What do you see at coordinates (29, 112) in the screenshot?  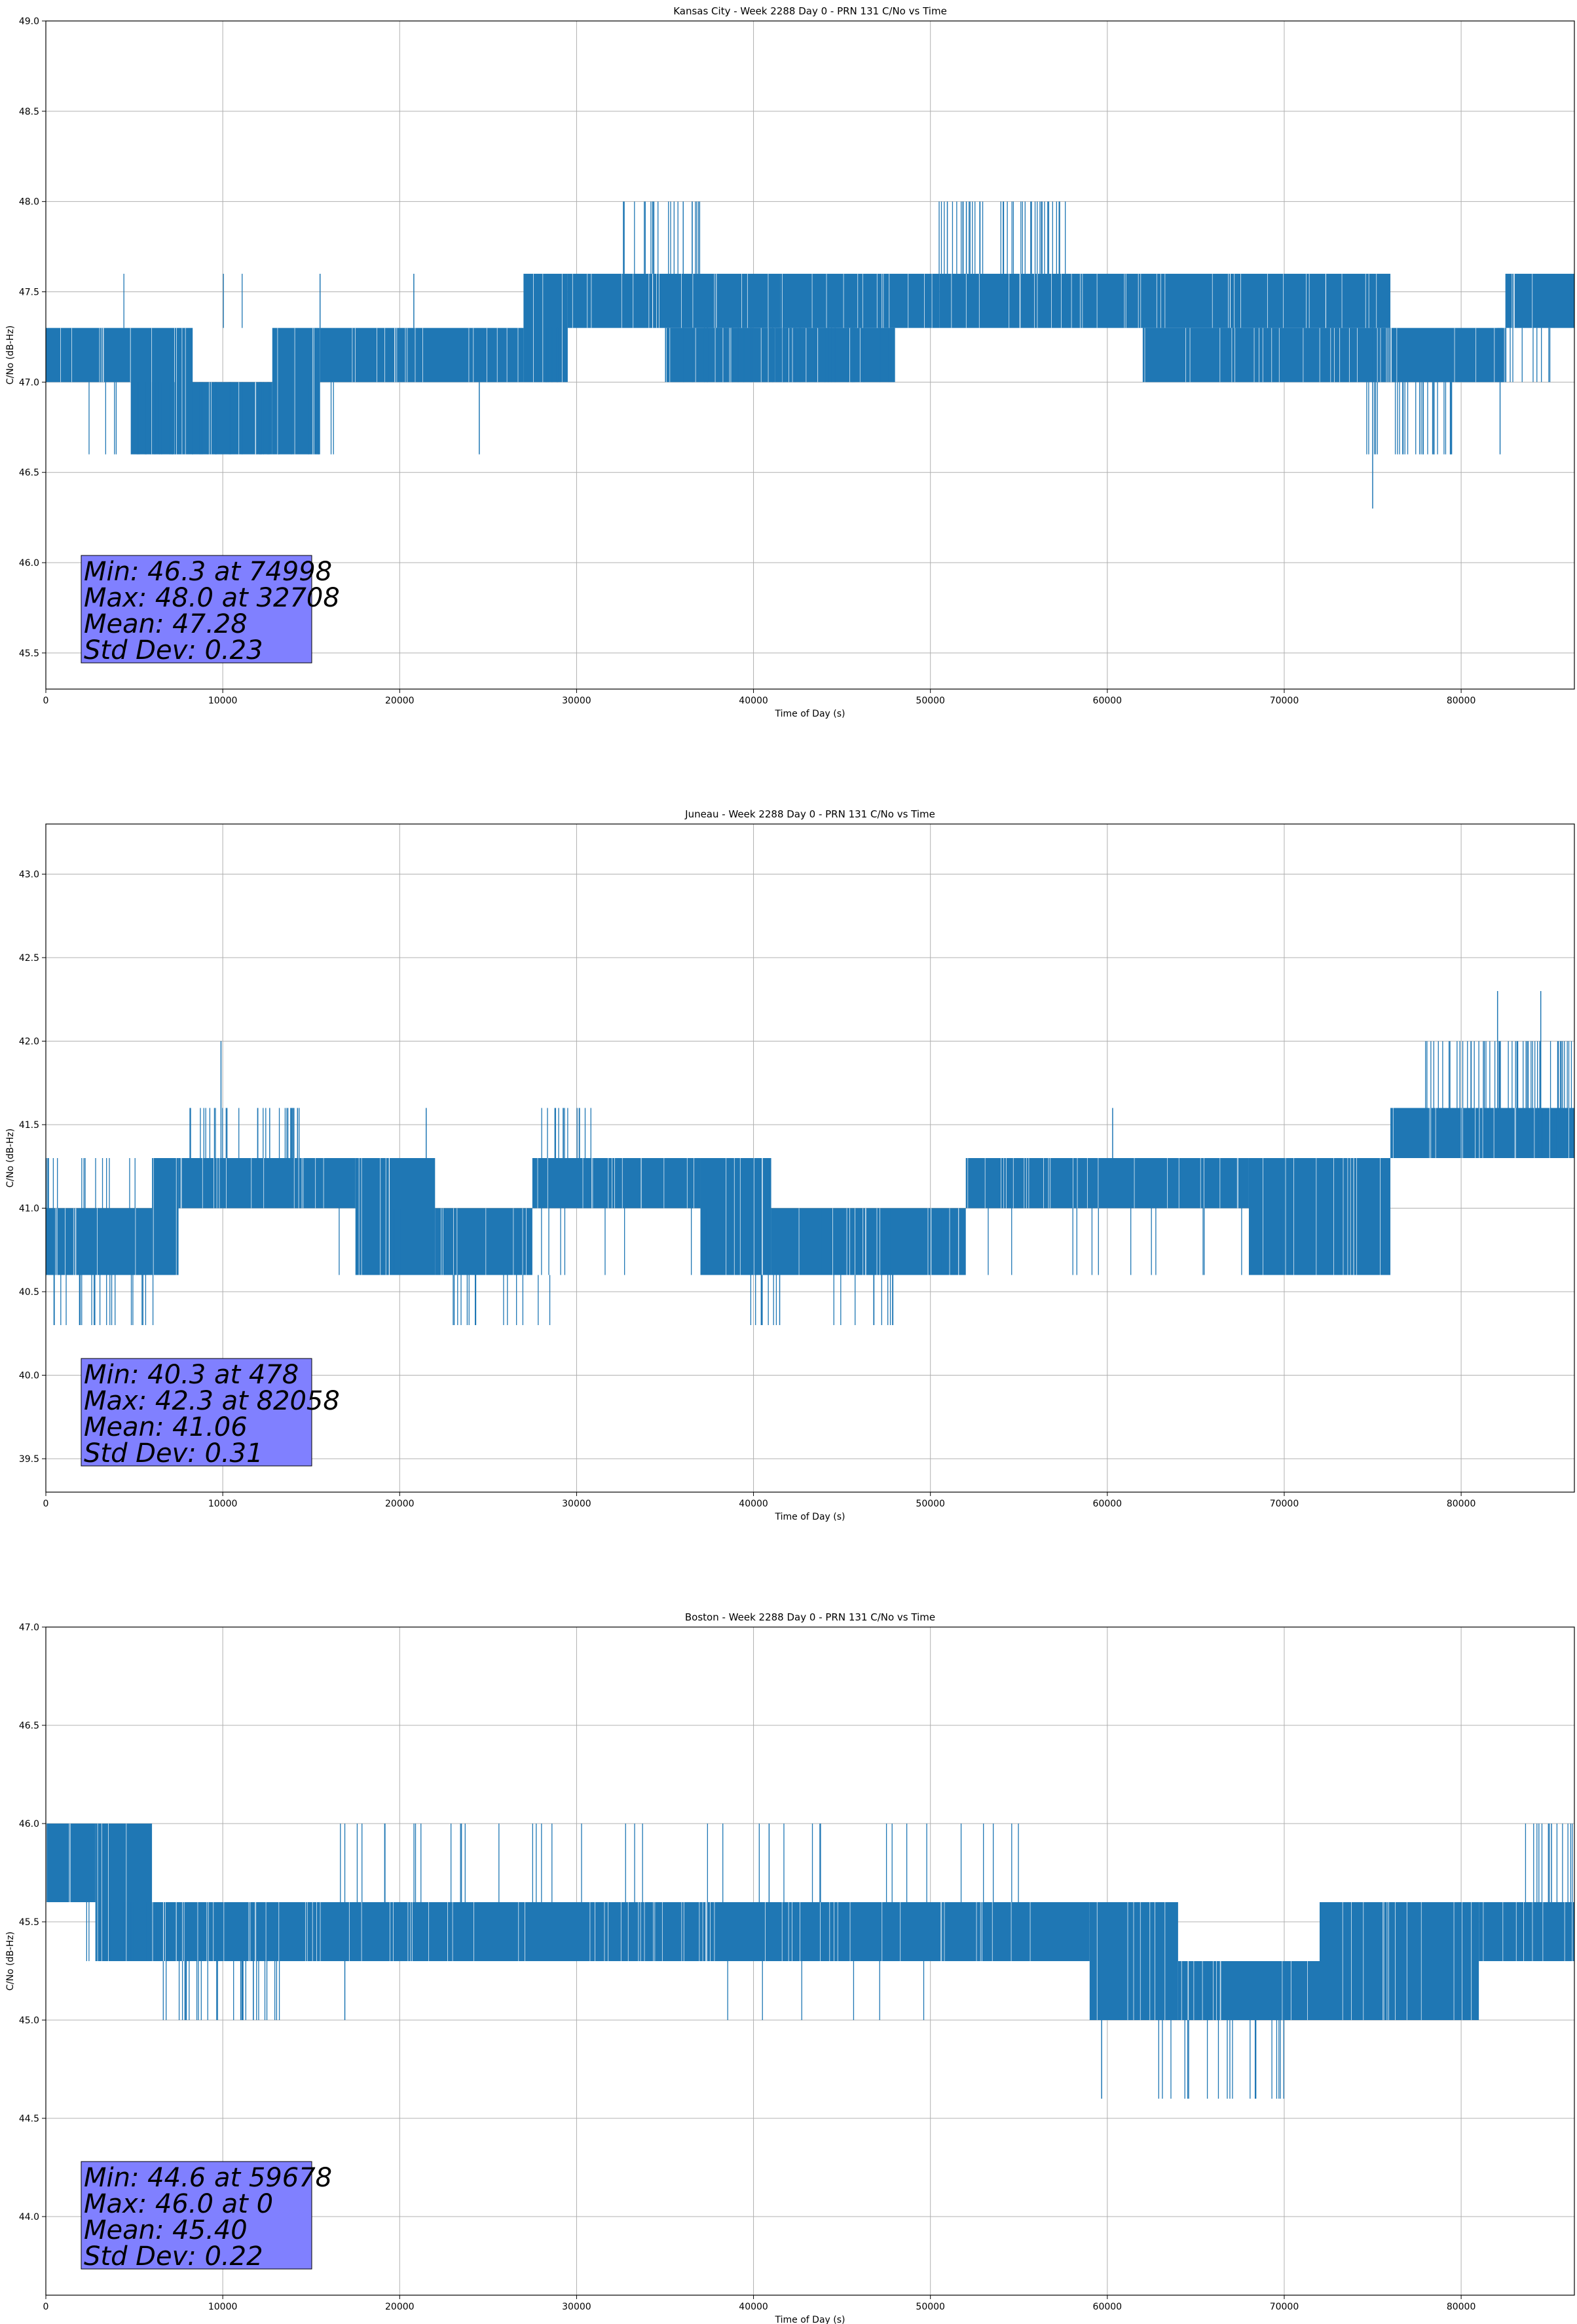 I see `y-tick-label: 48.5` at bounding box center [29, 112].